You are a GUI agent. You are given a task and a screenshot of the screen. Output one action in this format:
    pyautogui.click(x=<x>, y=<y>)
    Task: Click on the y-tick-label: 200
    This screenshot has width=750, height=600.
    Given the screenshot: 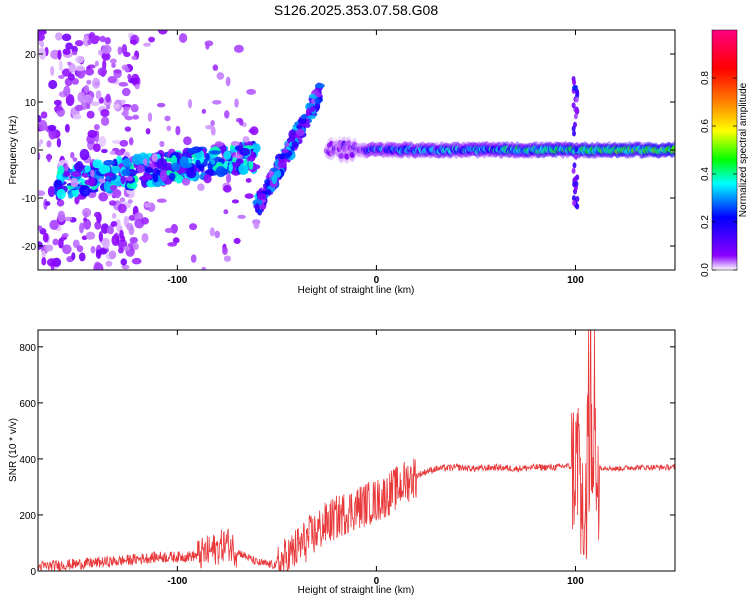 What is the action you would take?
    pyautogui.click(x=27, y=516)
    